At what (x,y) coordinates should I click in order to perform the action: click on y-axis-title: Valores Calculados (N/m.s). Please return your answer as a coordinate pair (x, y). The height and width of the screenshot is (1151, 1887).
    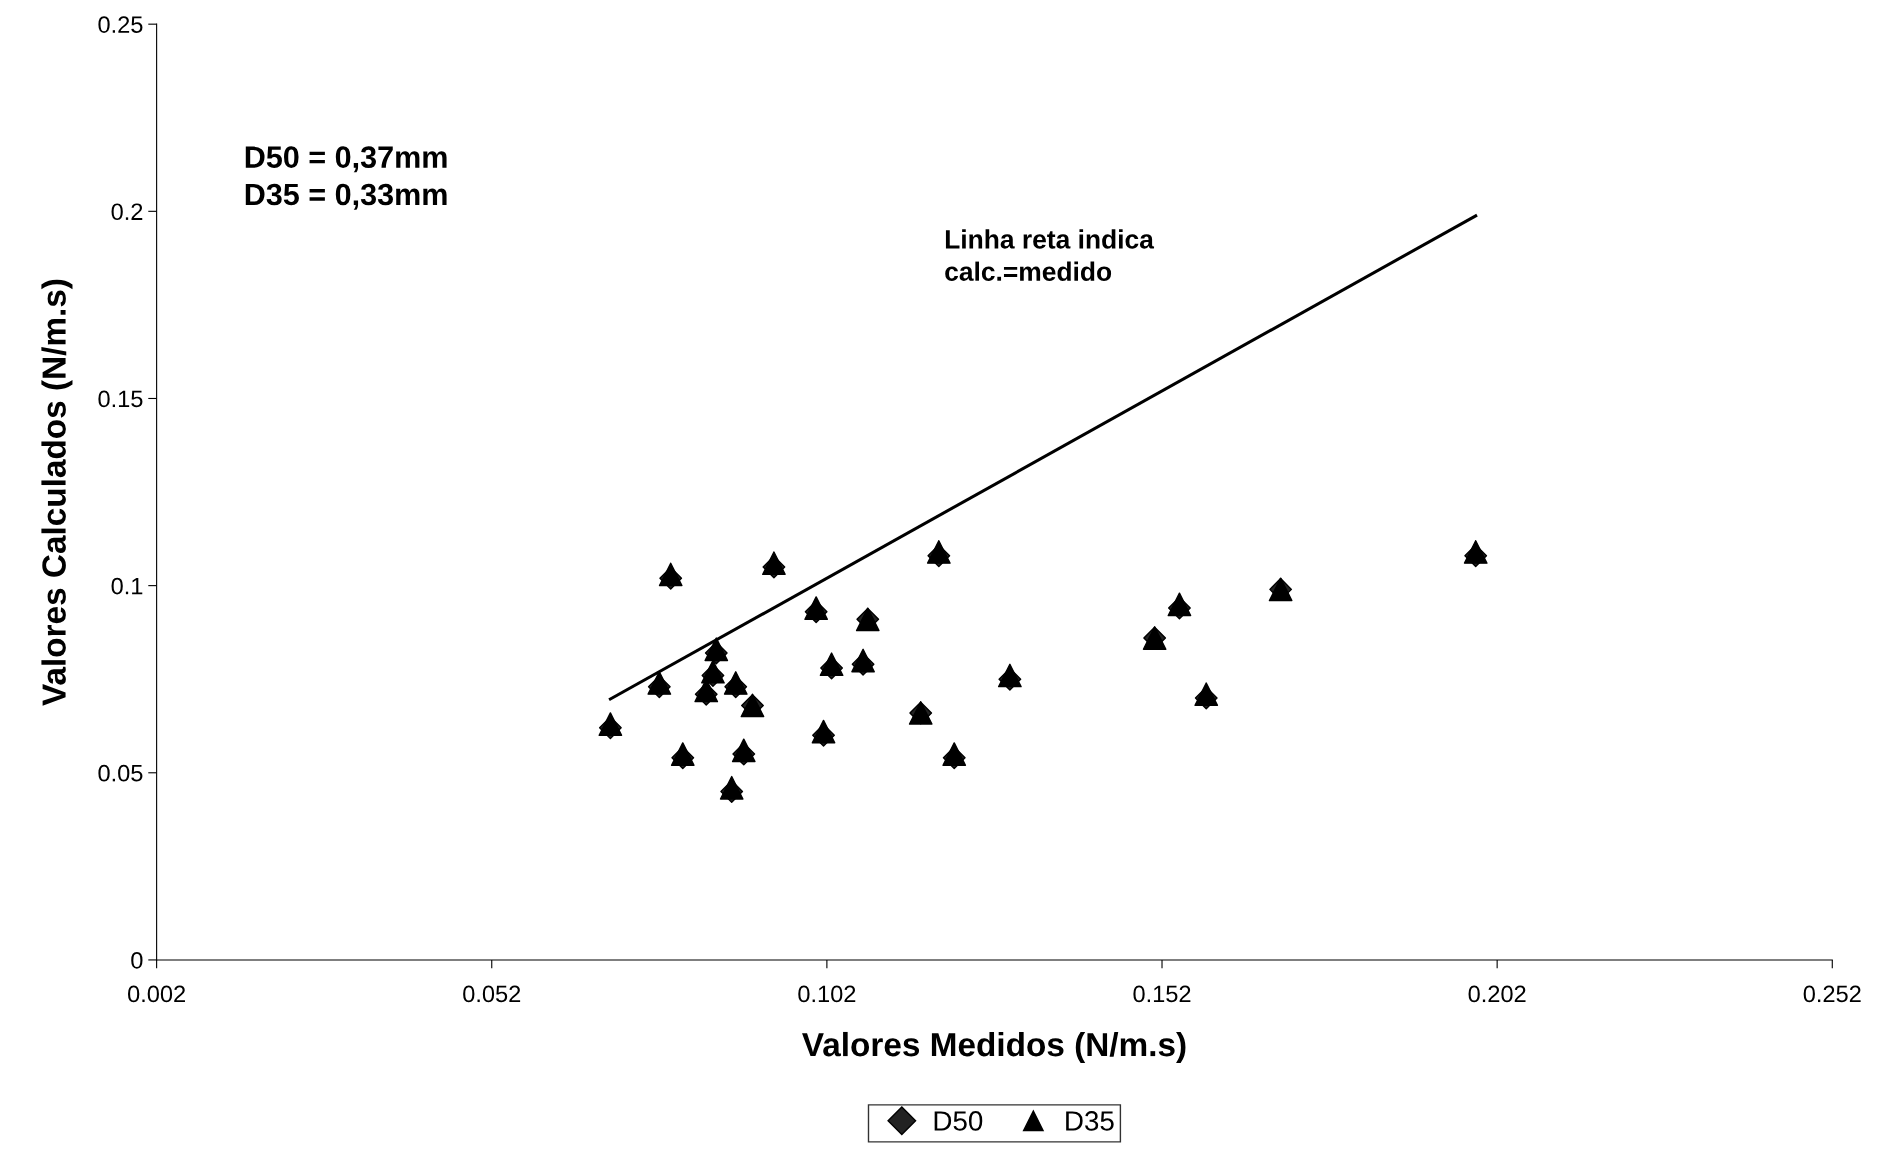
    Looking at the image, I should click on (57, 492).